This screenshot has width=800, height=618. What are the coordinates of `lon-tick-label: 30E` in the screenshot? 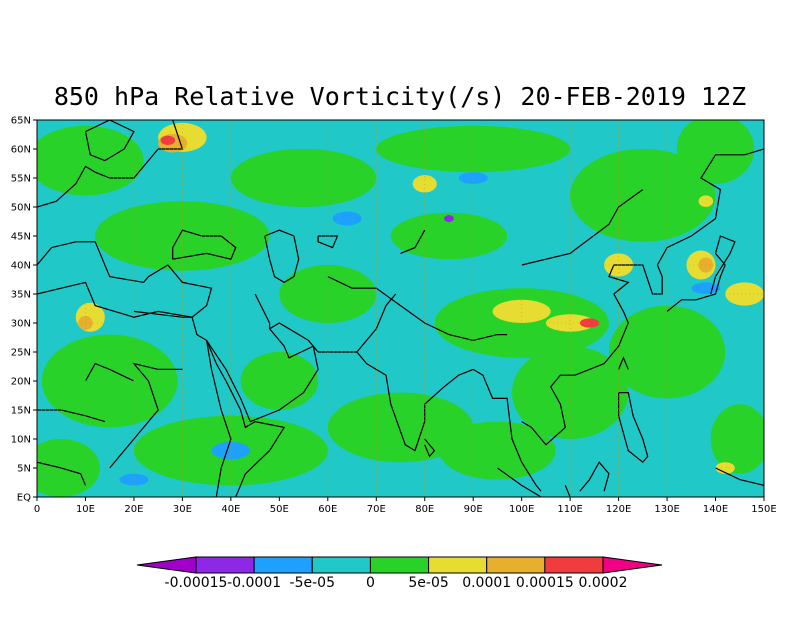 It's located at (182, 509).